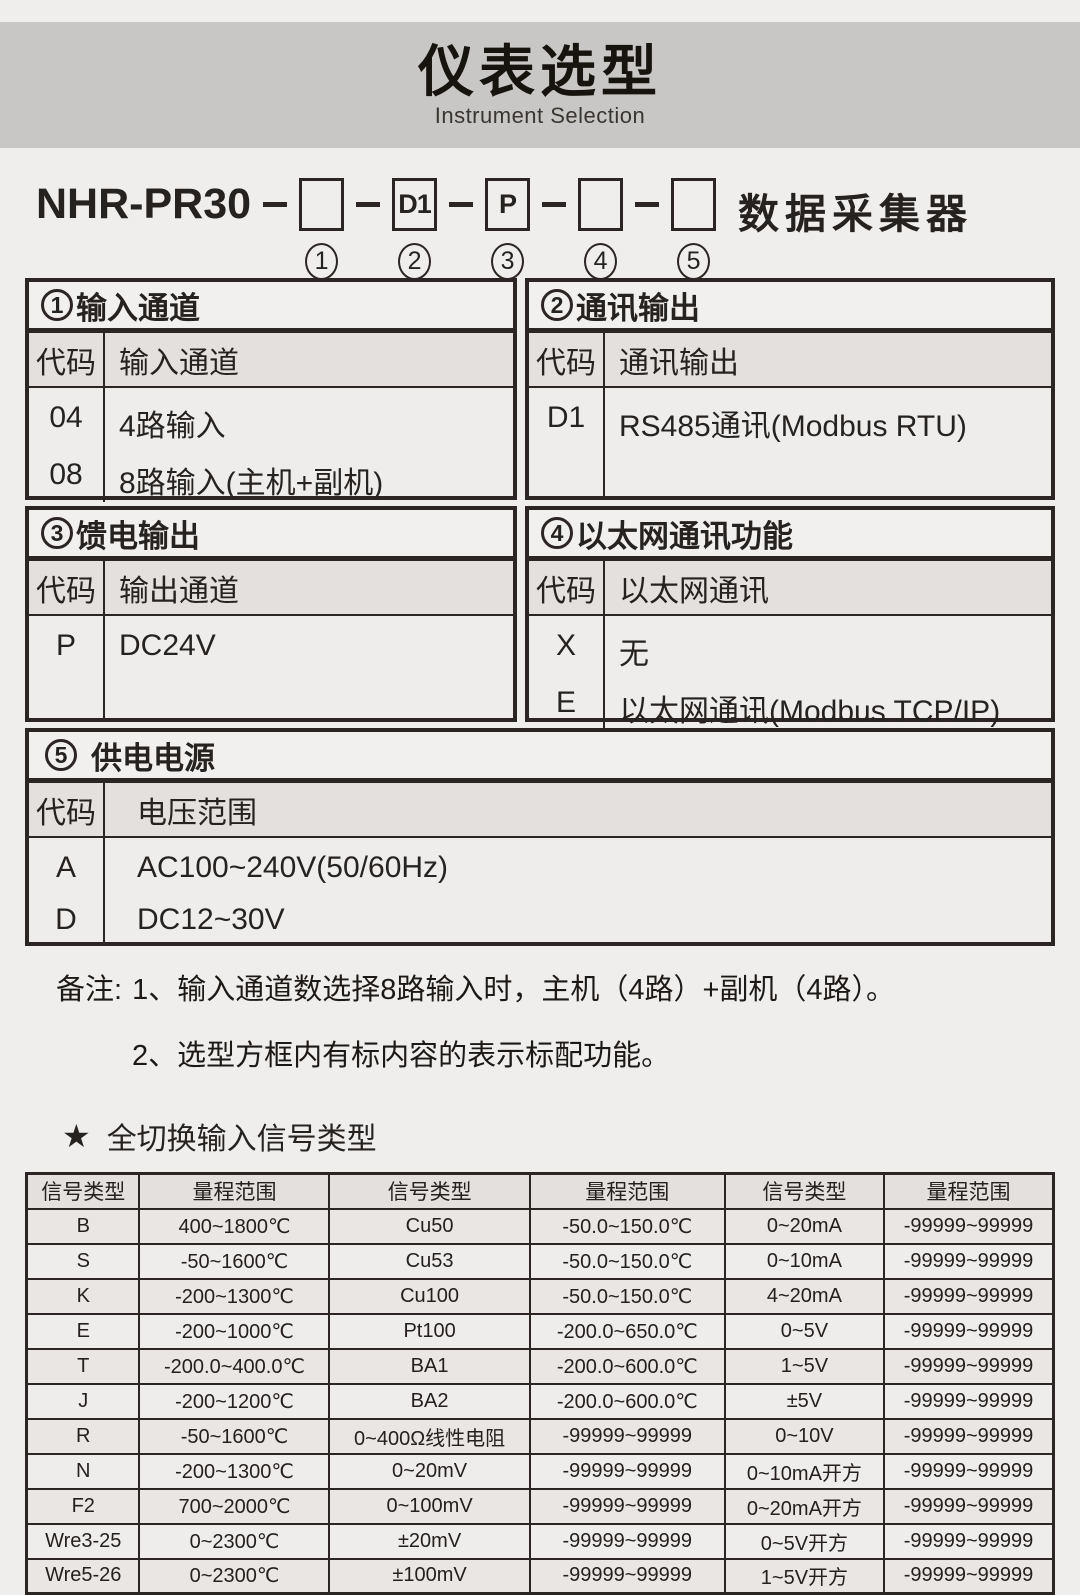 Image resolution: width=1080 pixels, height=1595 pixels. What do you see at coordinates (271, 535) in the screenshot?
I see `section-title: 3 馈电输出` at bounding box center [271, 535].